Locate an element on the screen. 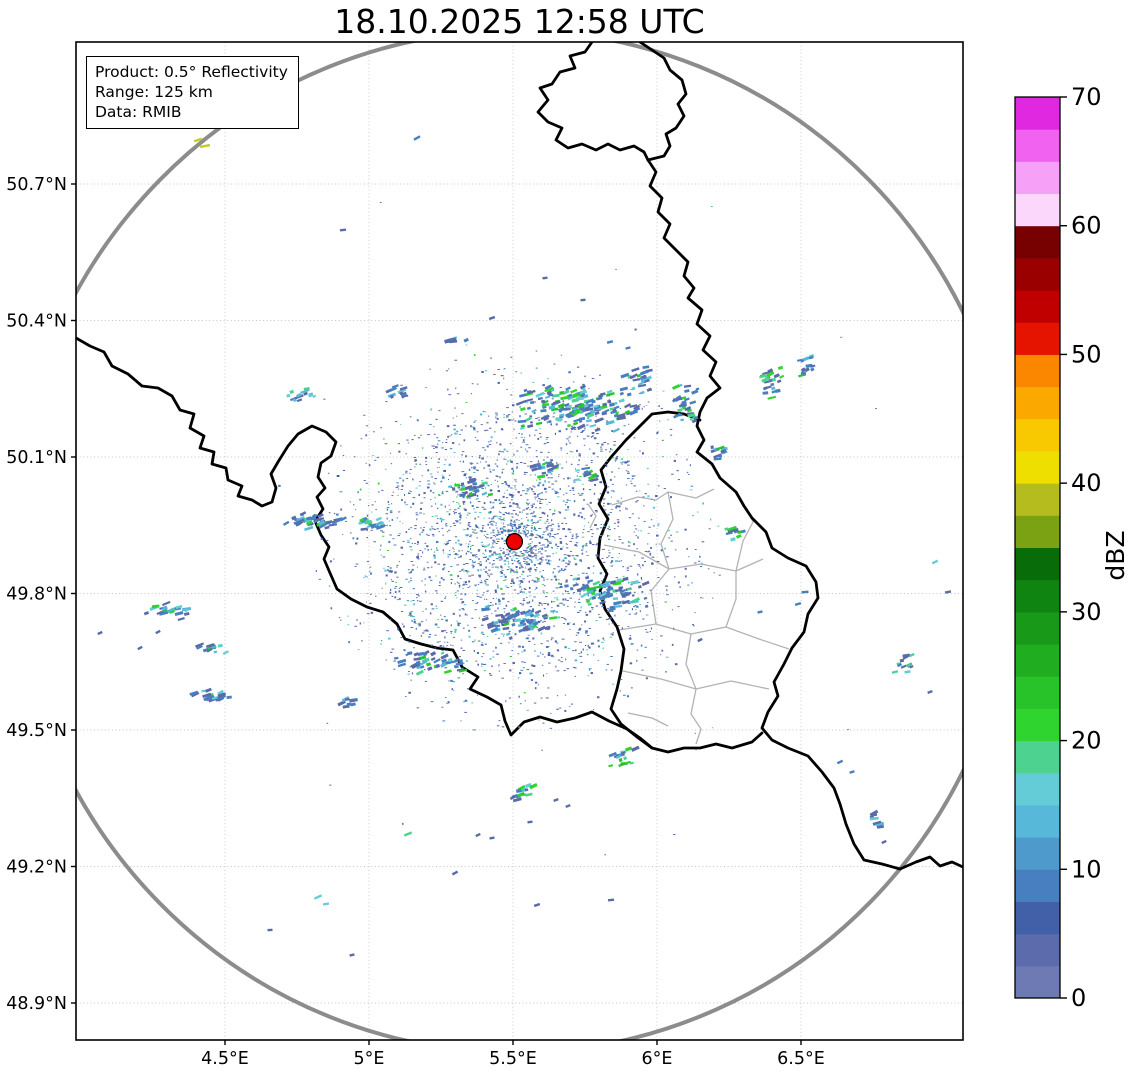 Image resolution: width=1148 pixels, height=1081 pixels. y-tick-label: 50.4°N is located at coordinates (36, 322).